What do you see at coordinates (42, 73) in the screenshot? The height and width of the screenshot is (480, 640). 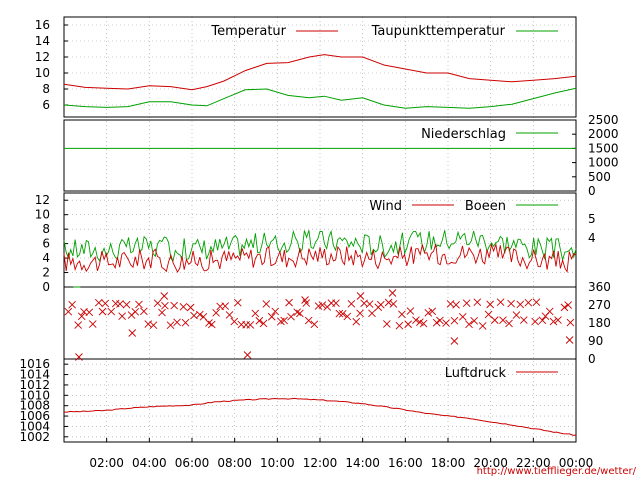 I see `temp-ytick-label: 10` at bounding box center [42, 73].